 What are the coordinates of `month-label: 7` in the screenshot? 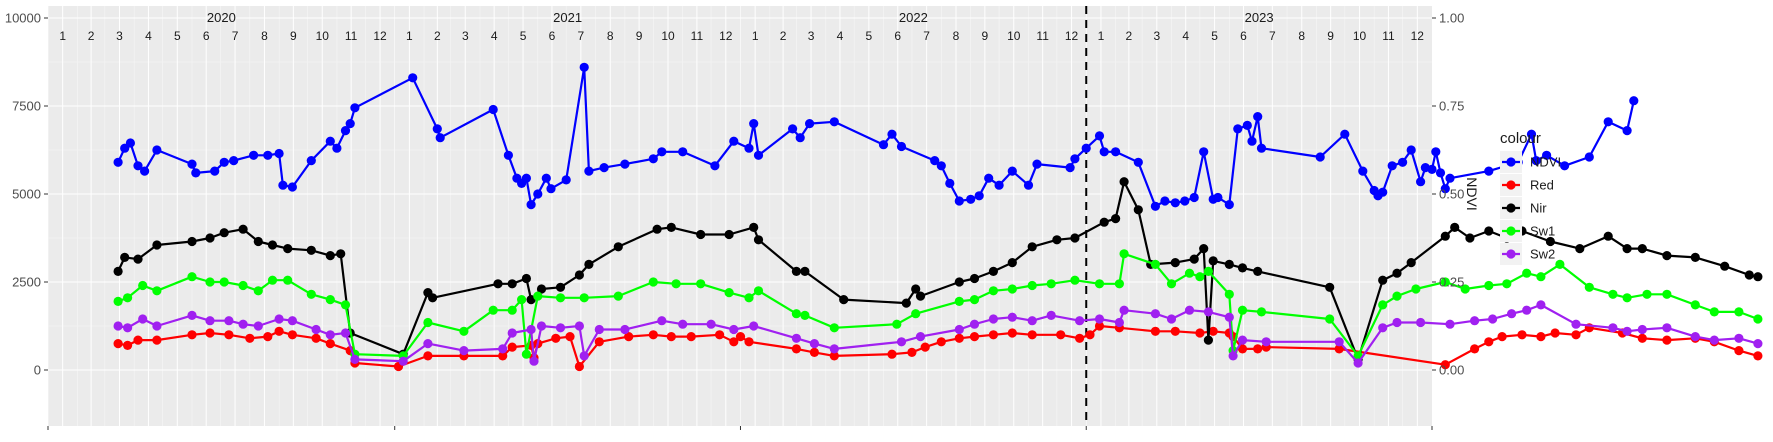 It's located at (235, 36).